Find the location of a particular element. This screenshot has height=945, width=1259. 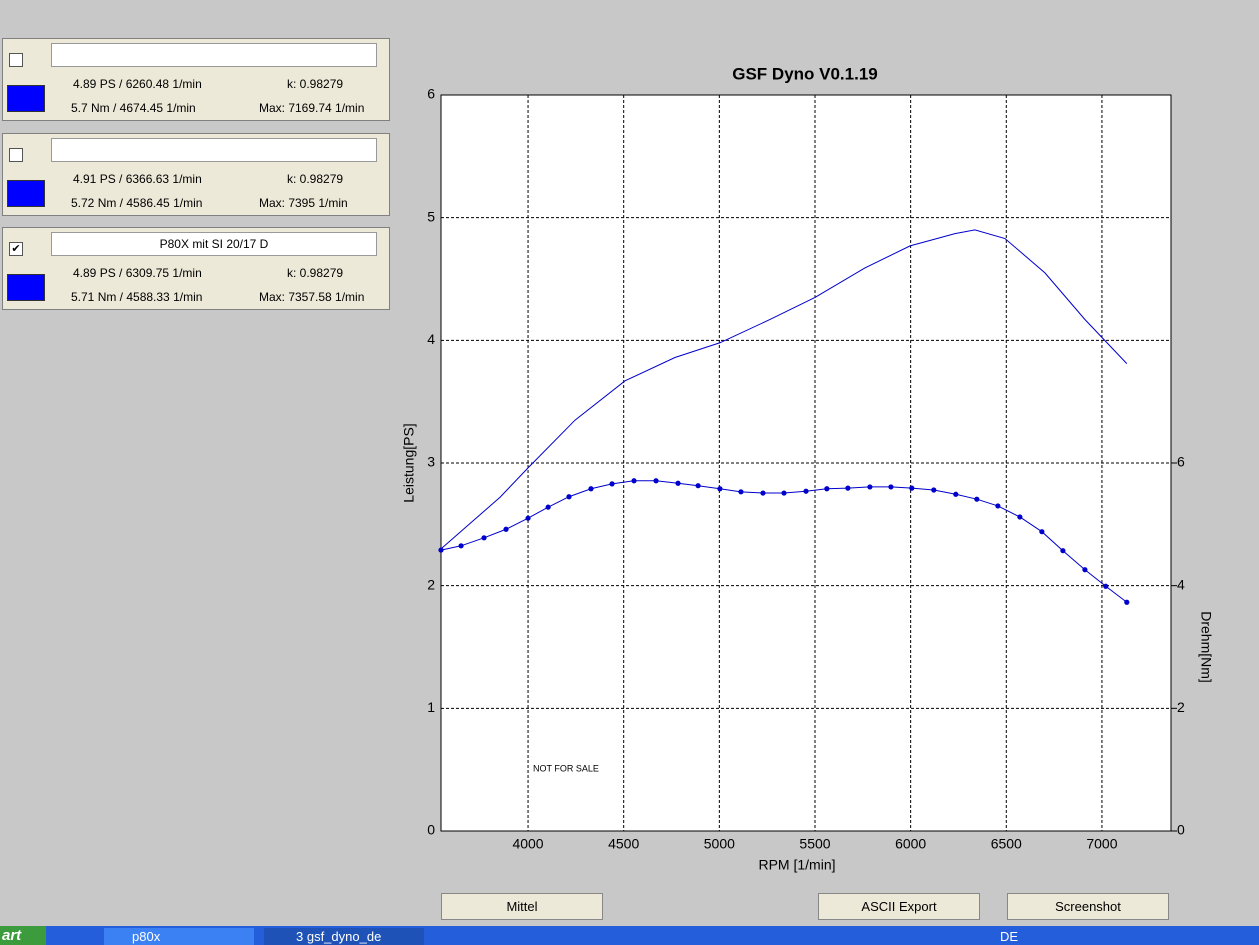

button: ASCII Export is located at coordinates (899, 906).